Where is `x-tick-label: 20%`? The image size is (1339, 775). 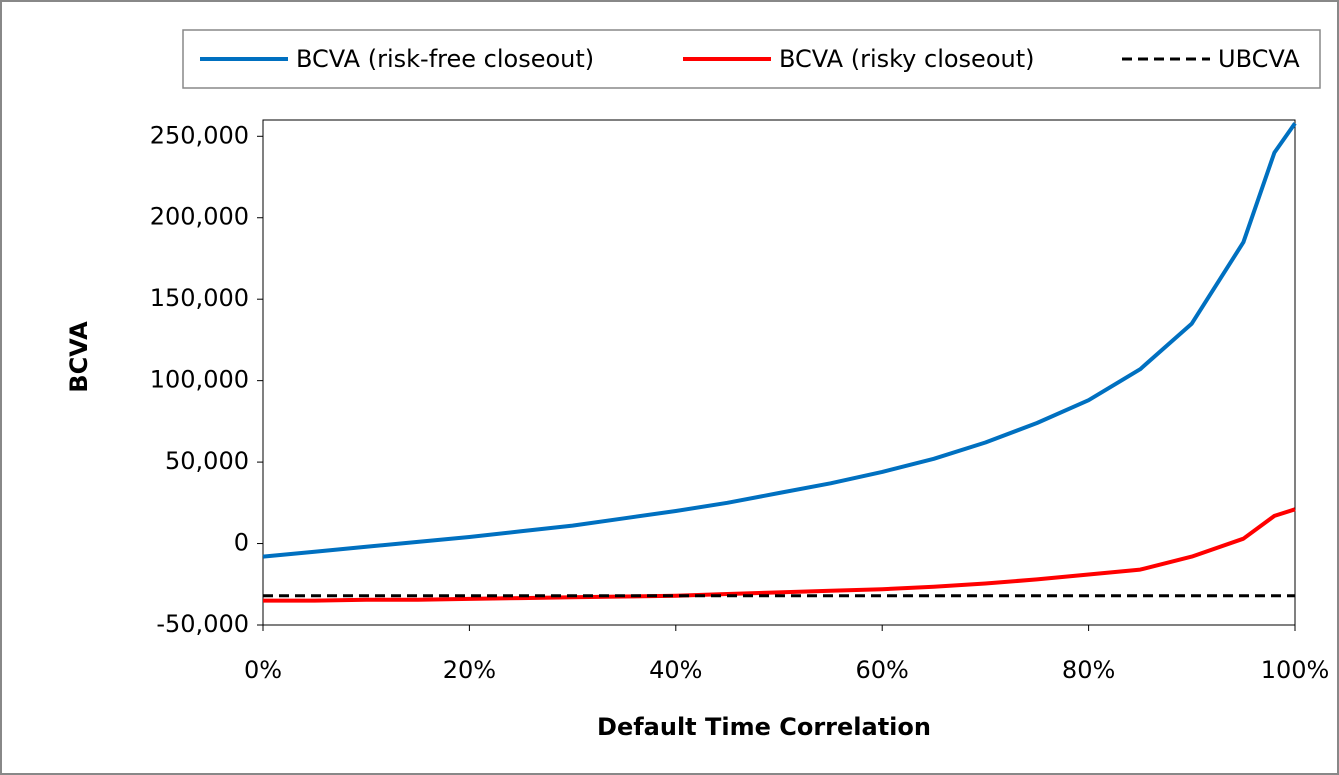 x-tick-label: 20% is located at coordinates (469, 670).